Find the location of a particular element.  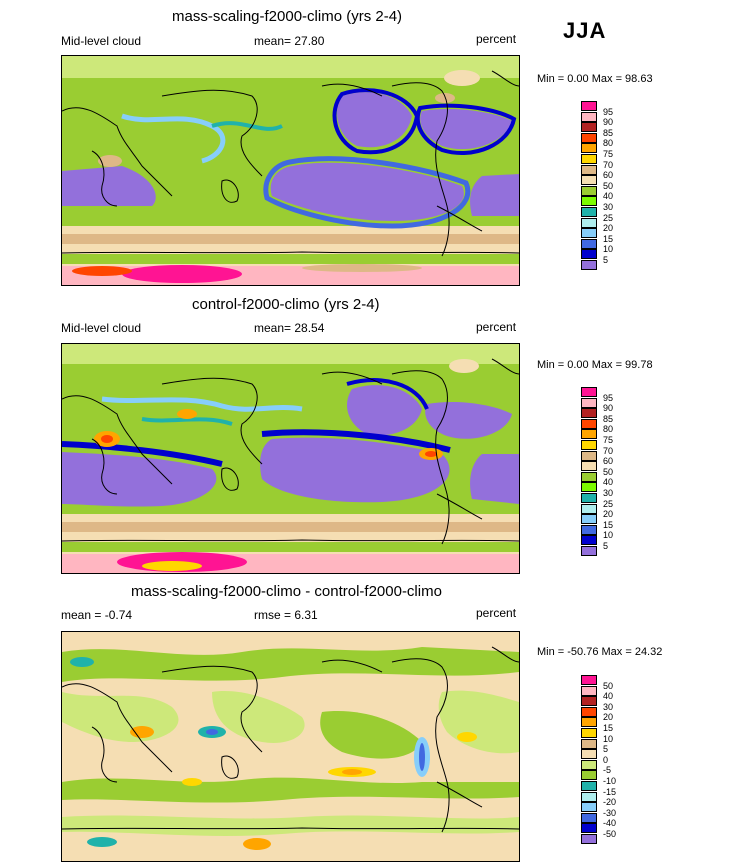

panel-3-mean: mean = -0.74 is located at coordinates (97, 615).